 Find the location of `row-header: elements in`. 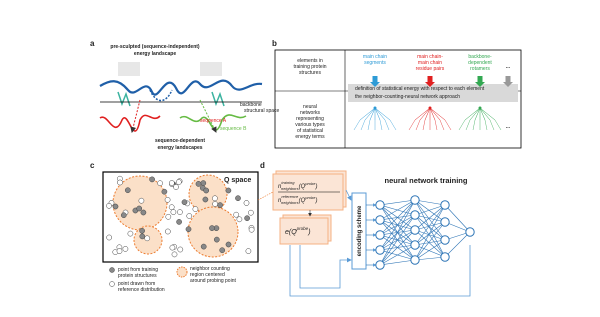

row-header: elements in is located at coordinates (310, 61).